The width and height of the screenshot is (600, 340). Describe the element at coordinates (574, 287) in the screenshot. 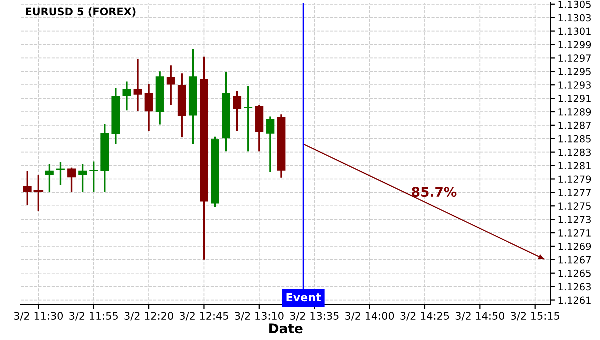

I see `y-tick-label: 1.1263` at that location.